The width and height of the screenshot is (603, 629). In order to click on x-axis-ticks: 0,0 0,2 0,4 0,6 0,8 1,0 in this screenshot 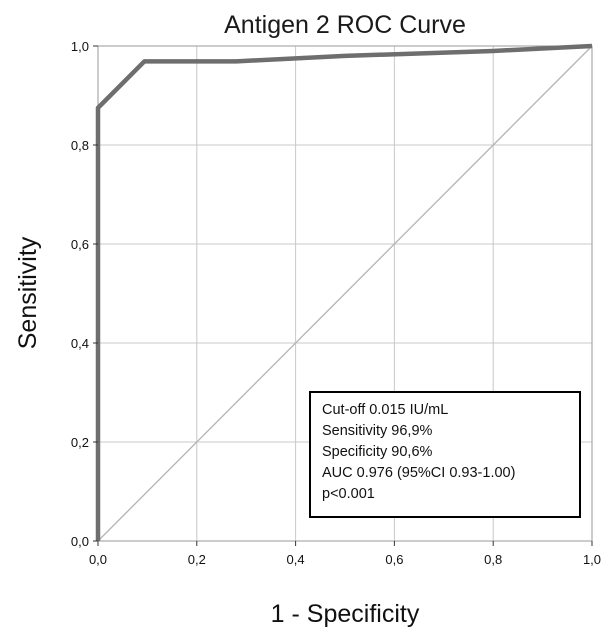, I will do `click(345, 554)`.